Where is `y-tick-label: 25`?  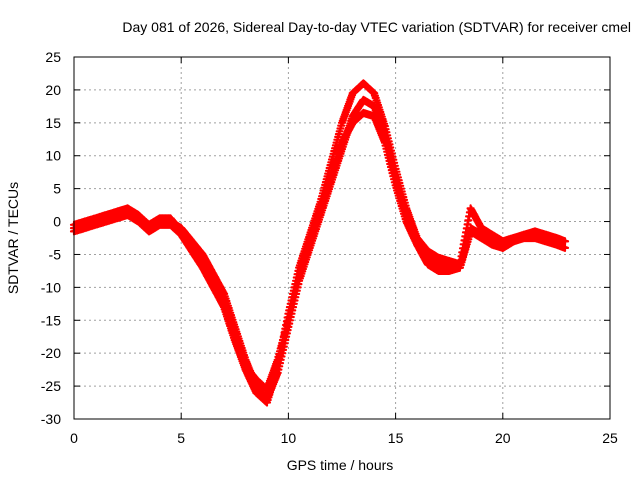 y-tick-label: 25 is located at coordinates (53, 57).